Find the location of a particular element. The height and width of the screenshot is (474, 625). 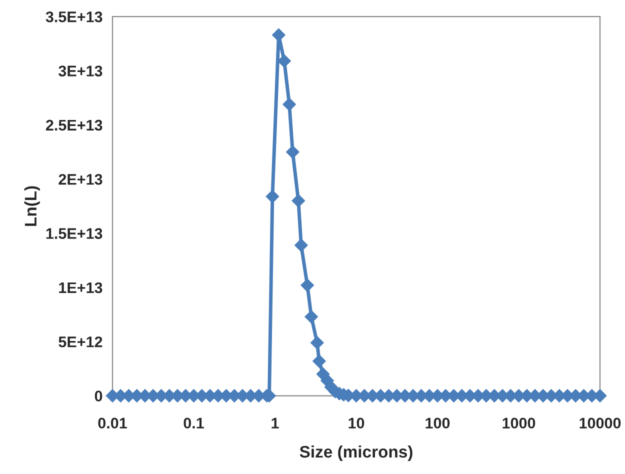

y-tick-label: 1.5E+13 is located at coordinates (74, 233).